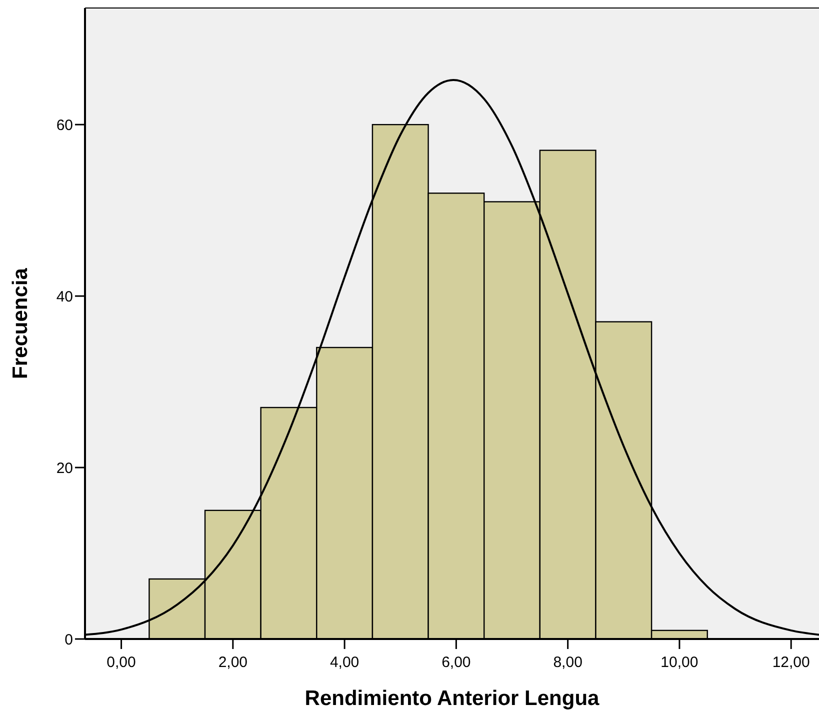  Describe the element at coordinates (452, 698) in the screenshot. I see `x-axis-title: Rendimiento Anterior Lengua` at that location.